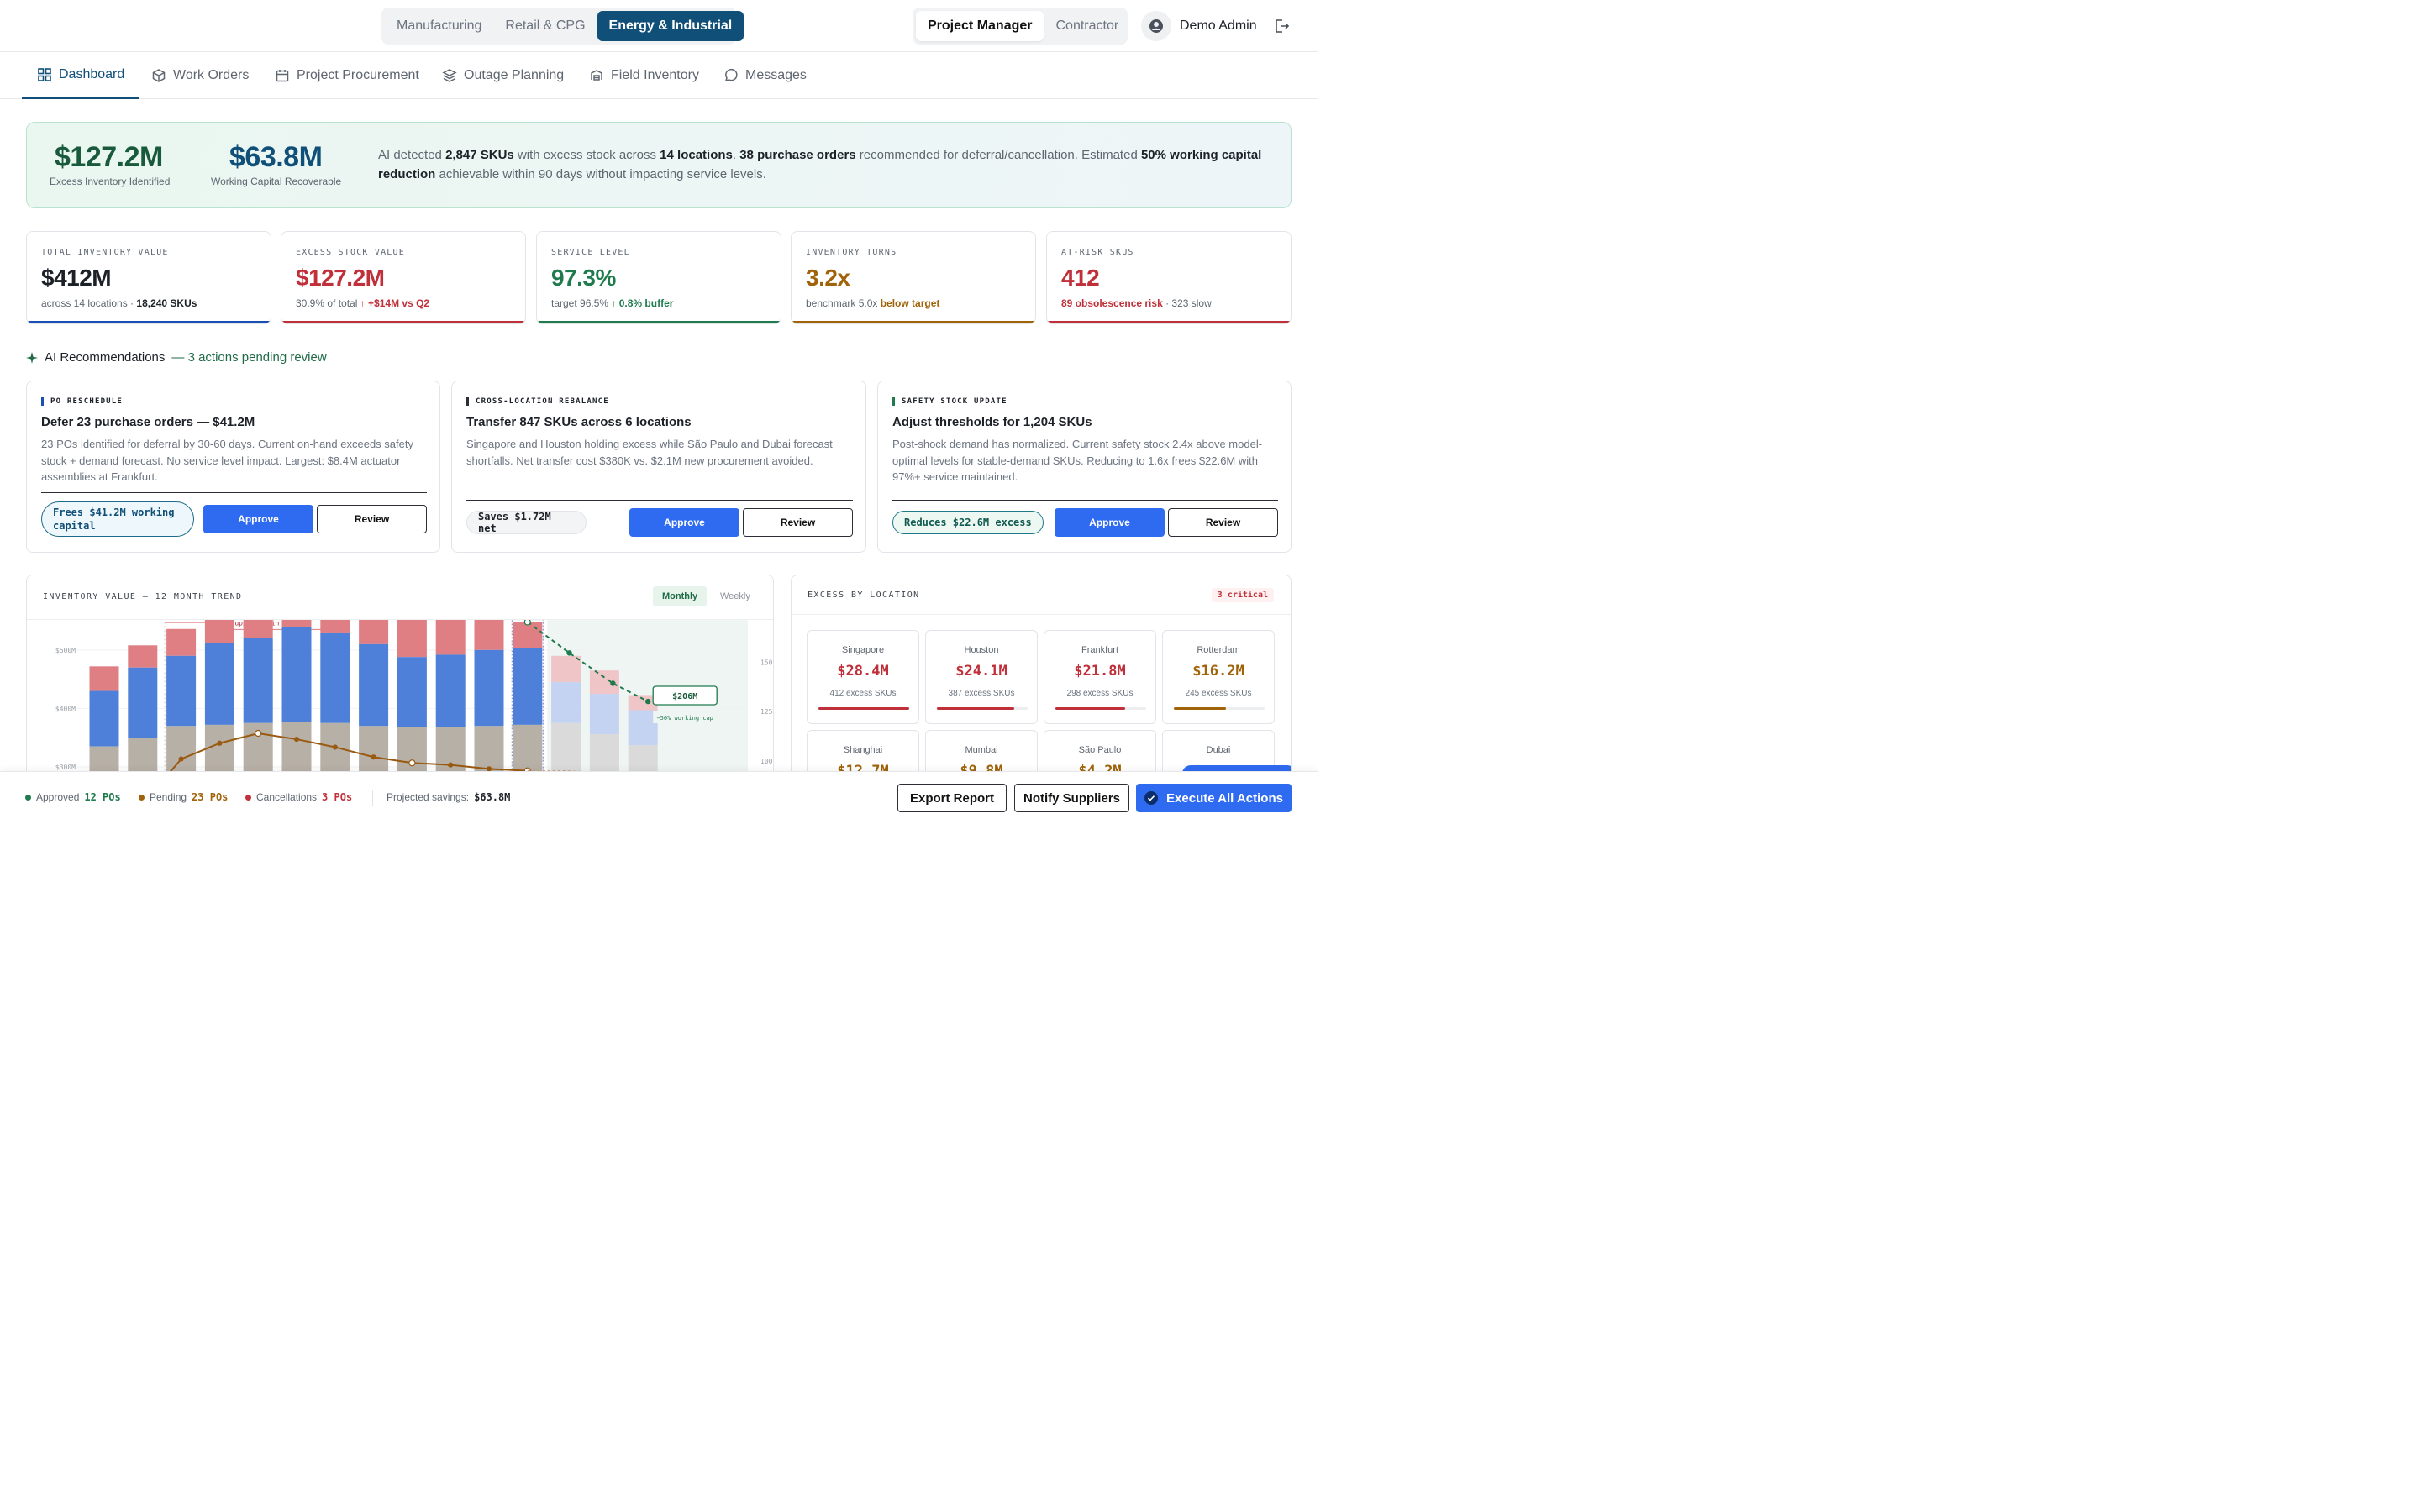  What do you see at coordinates (248, 797) in the screenshot?
I see `cancellations-dot` at bounding box center [248, 797].